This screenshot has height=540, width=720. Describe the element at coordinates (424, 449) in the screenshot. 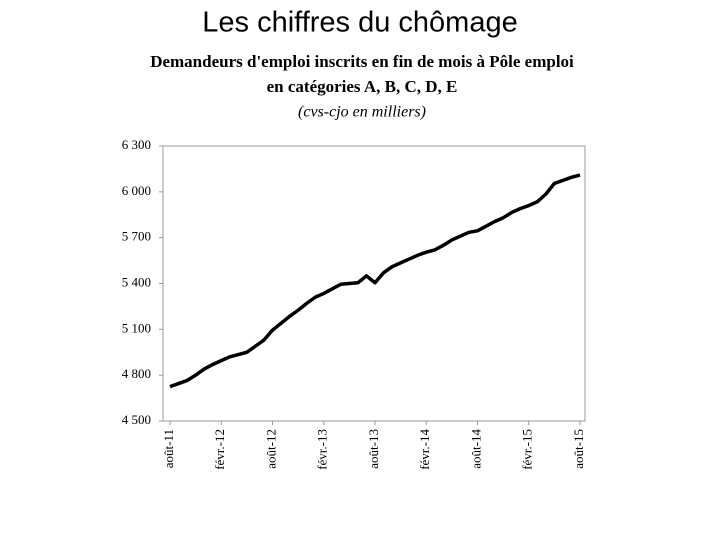

I see `x-tick-label: févr.-14` at that location.